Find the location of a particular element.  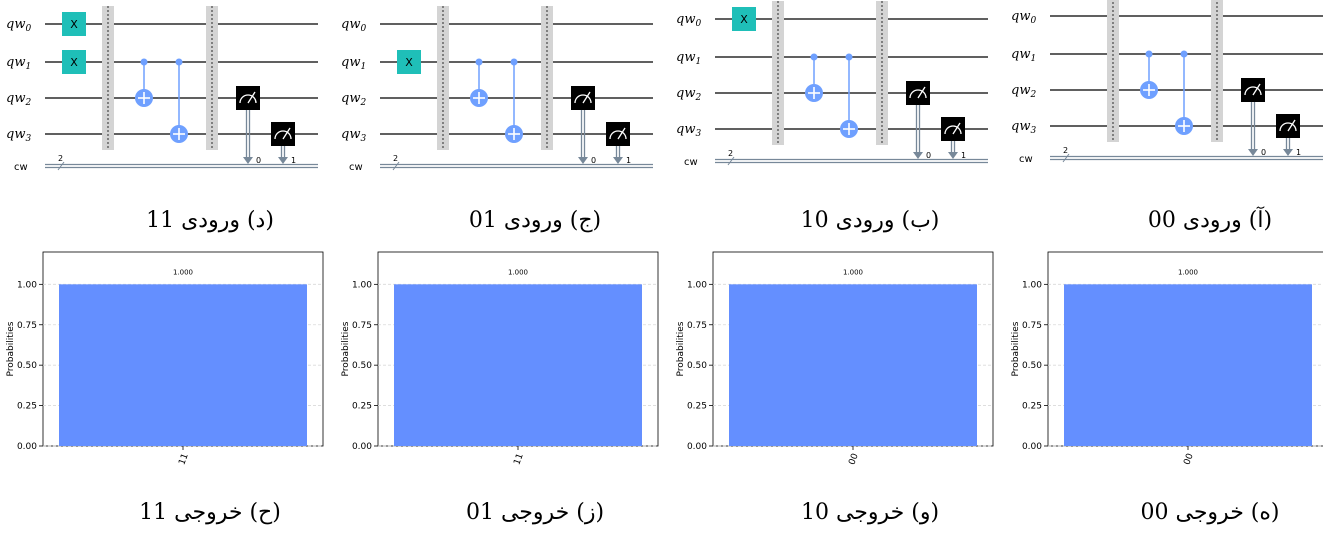

circuit-caption: (د) ورودی 11 is located at coordinates (210, 220).